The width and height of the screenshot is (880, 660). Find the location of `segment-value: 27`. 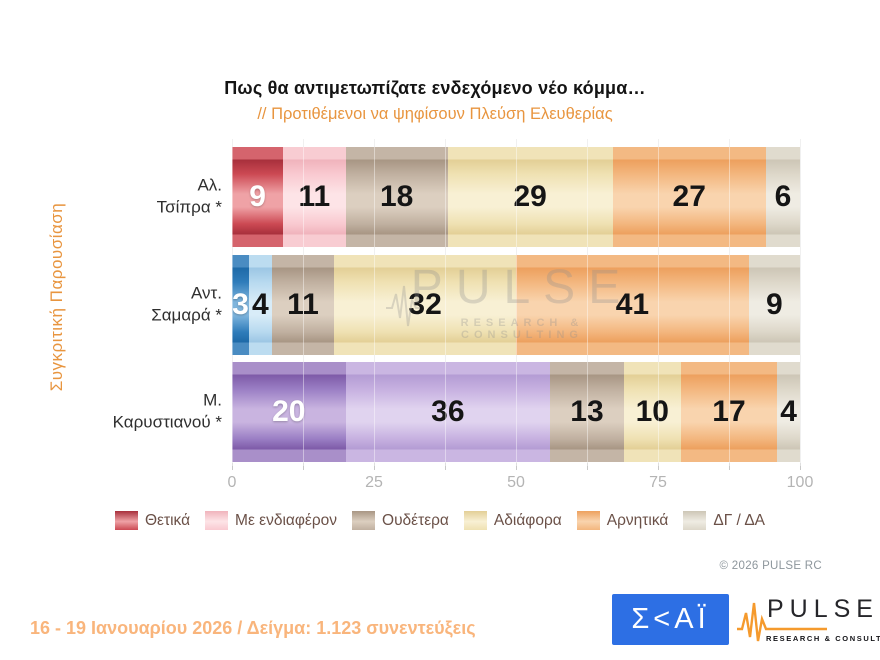

segment-value: 27 is located at coordinates (689, 196).